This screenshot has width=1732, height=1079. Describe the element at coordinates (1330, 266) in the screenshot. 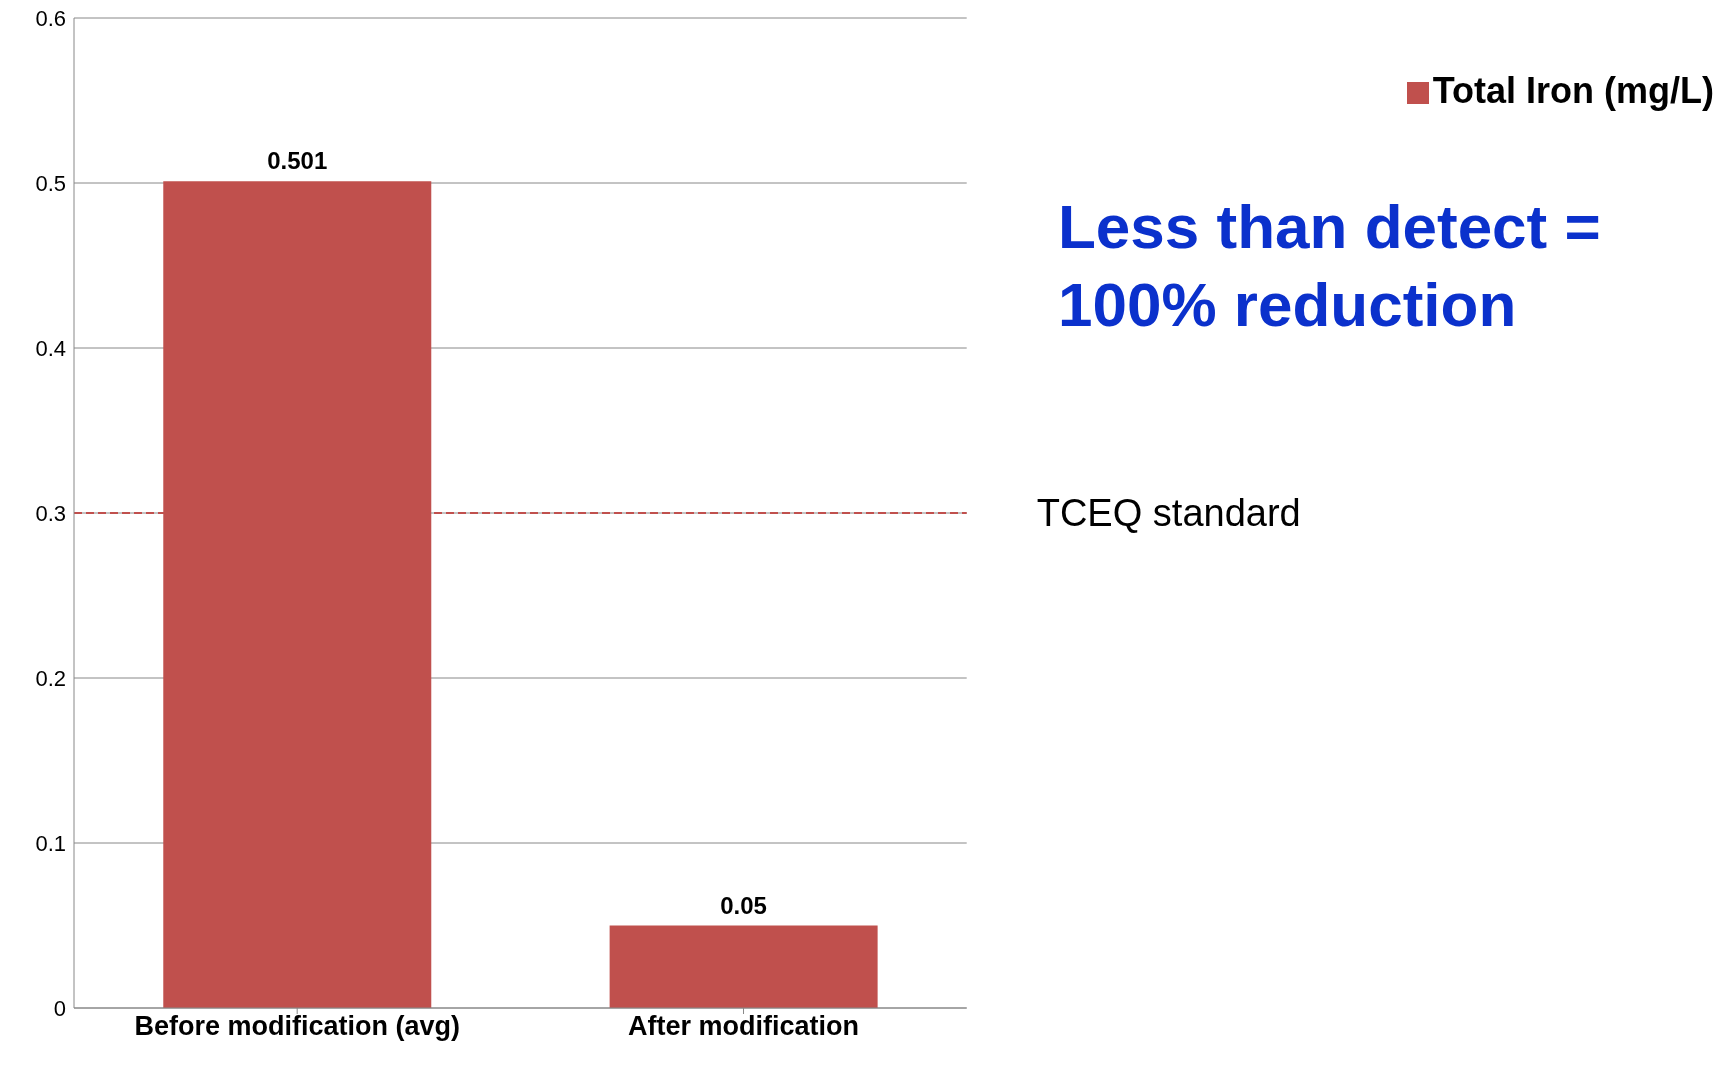

I see `text: Less than detect = 100% reduction` at that location.